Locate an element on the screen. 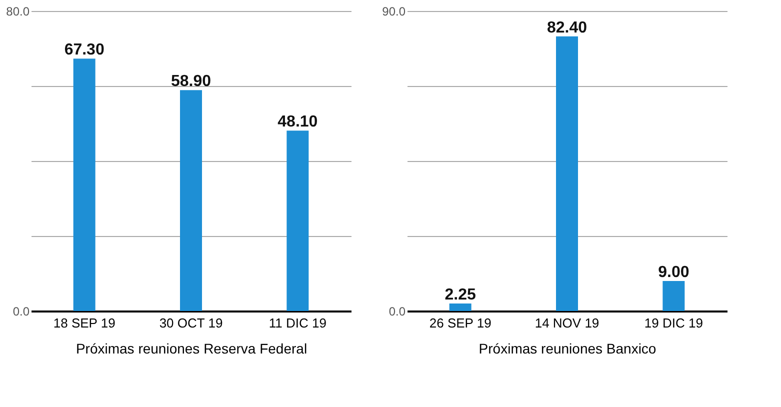 This screenshot has height=407, width=781. data-label: 48.10 is located at coordinates (298, 122).